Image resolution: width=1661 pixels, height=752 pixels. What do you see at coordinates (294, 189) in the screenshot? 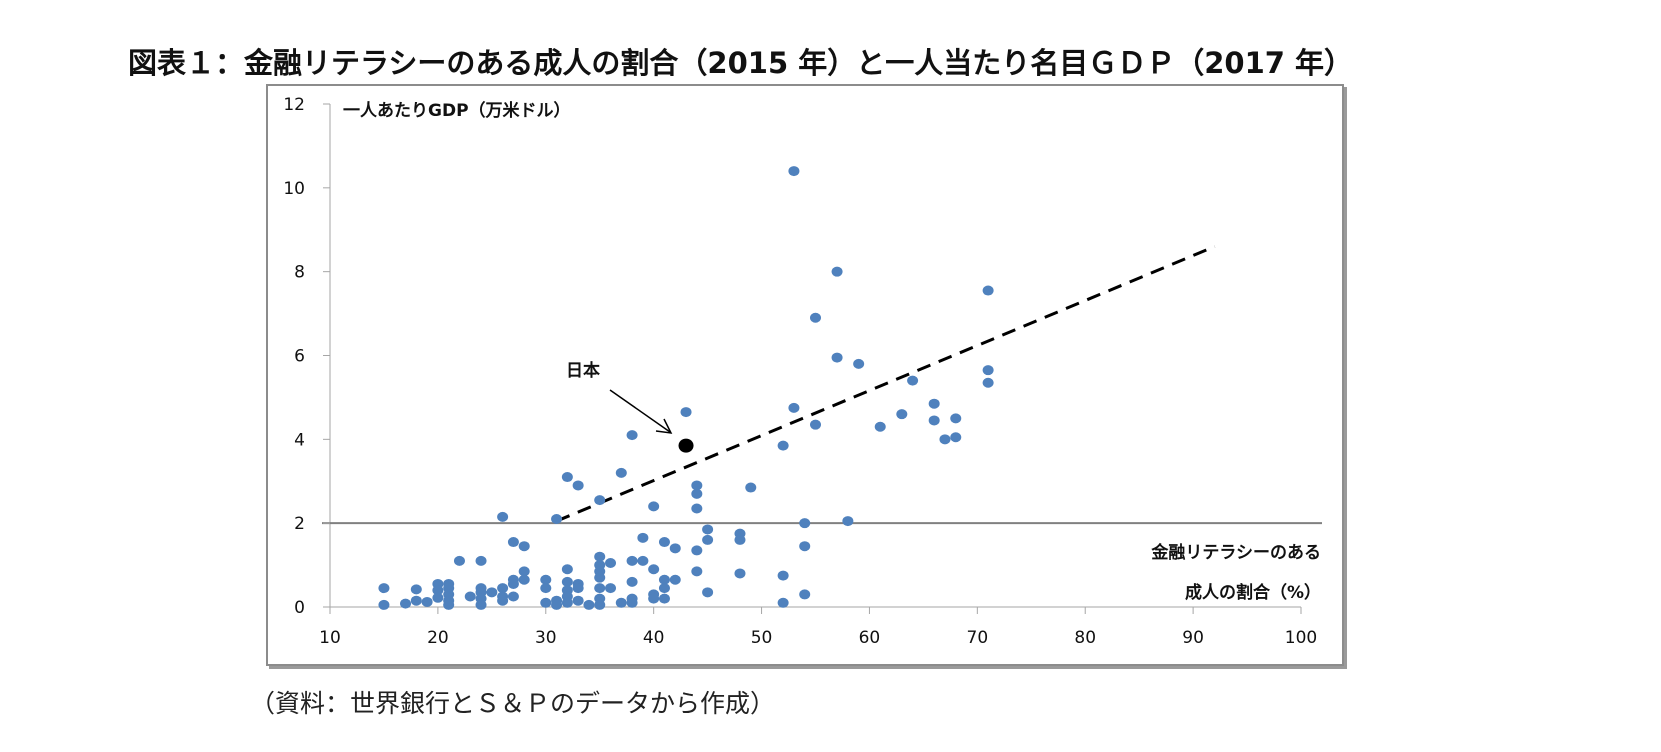
I see `y-tick-label: 10` at bounding box center [294, 189].